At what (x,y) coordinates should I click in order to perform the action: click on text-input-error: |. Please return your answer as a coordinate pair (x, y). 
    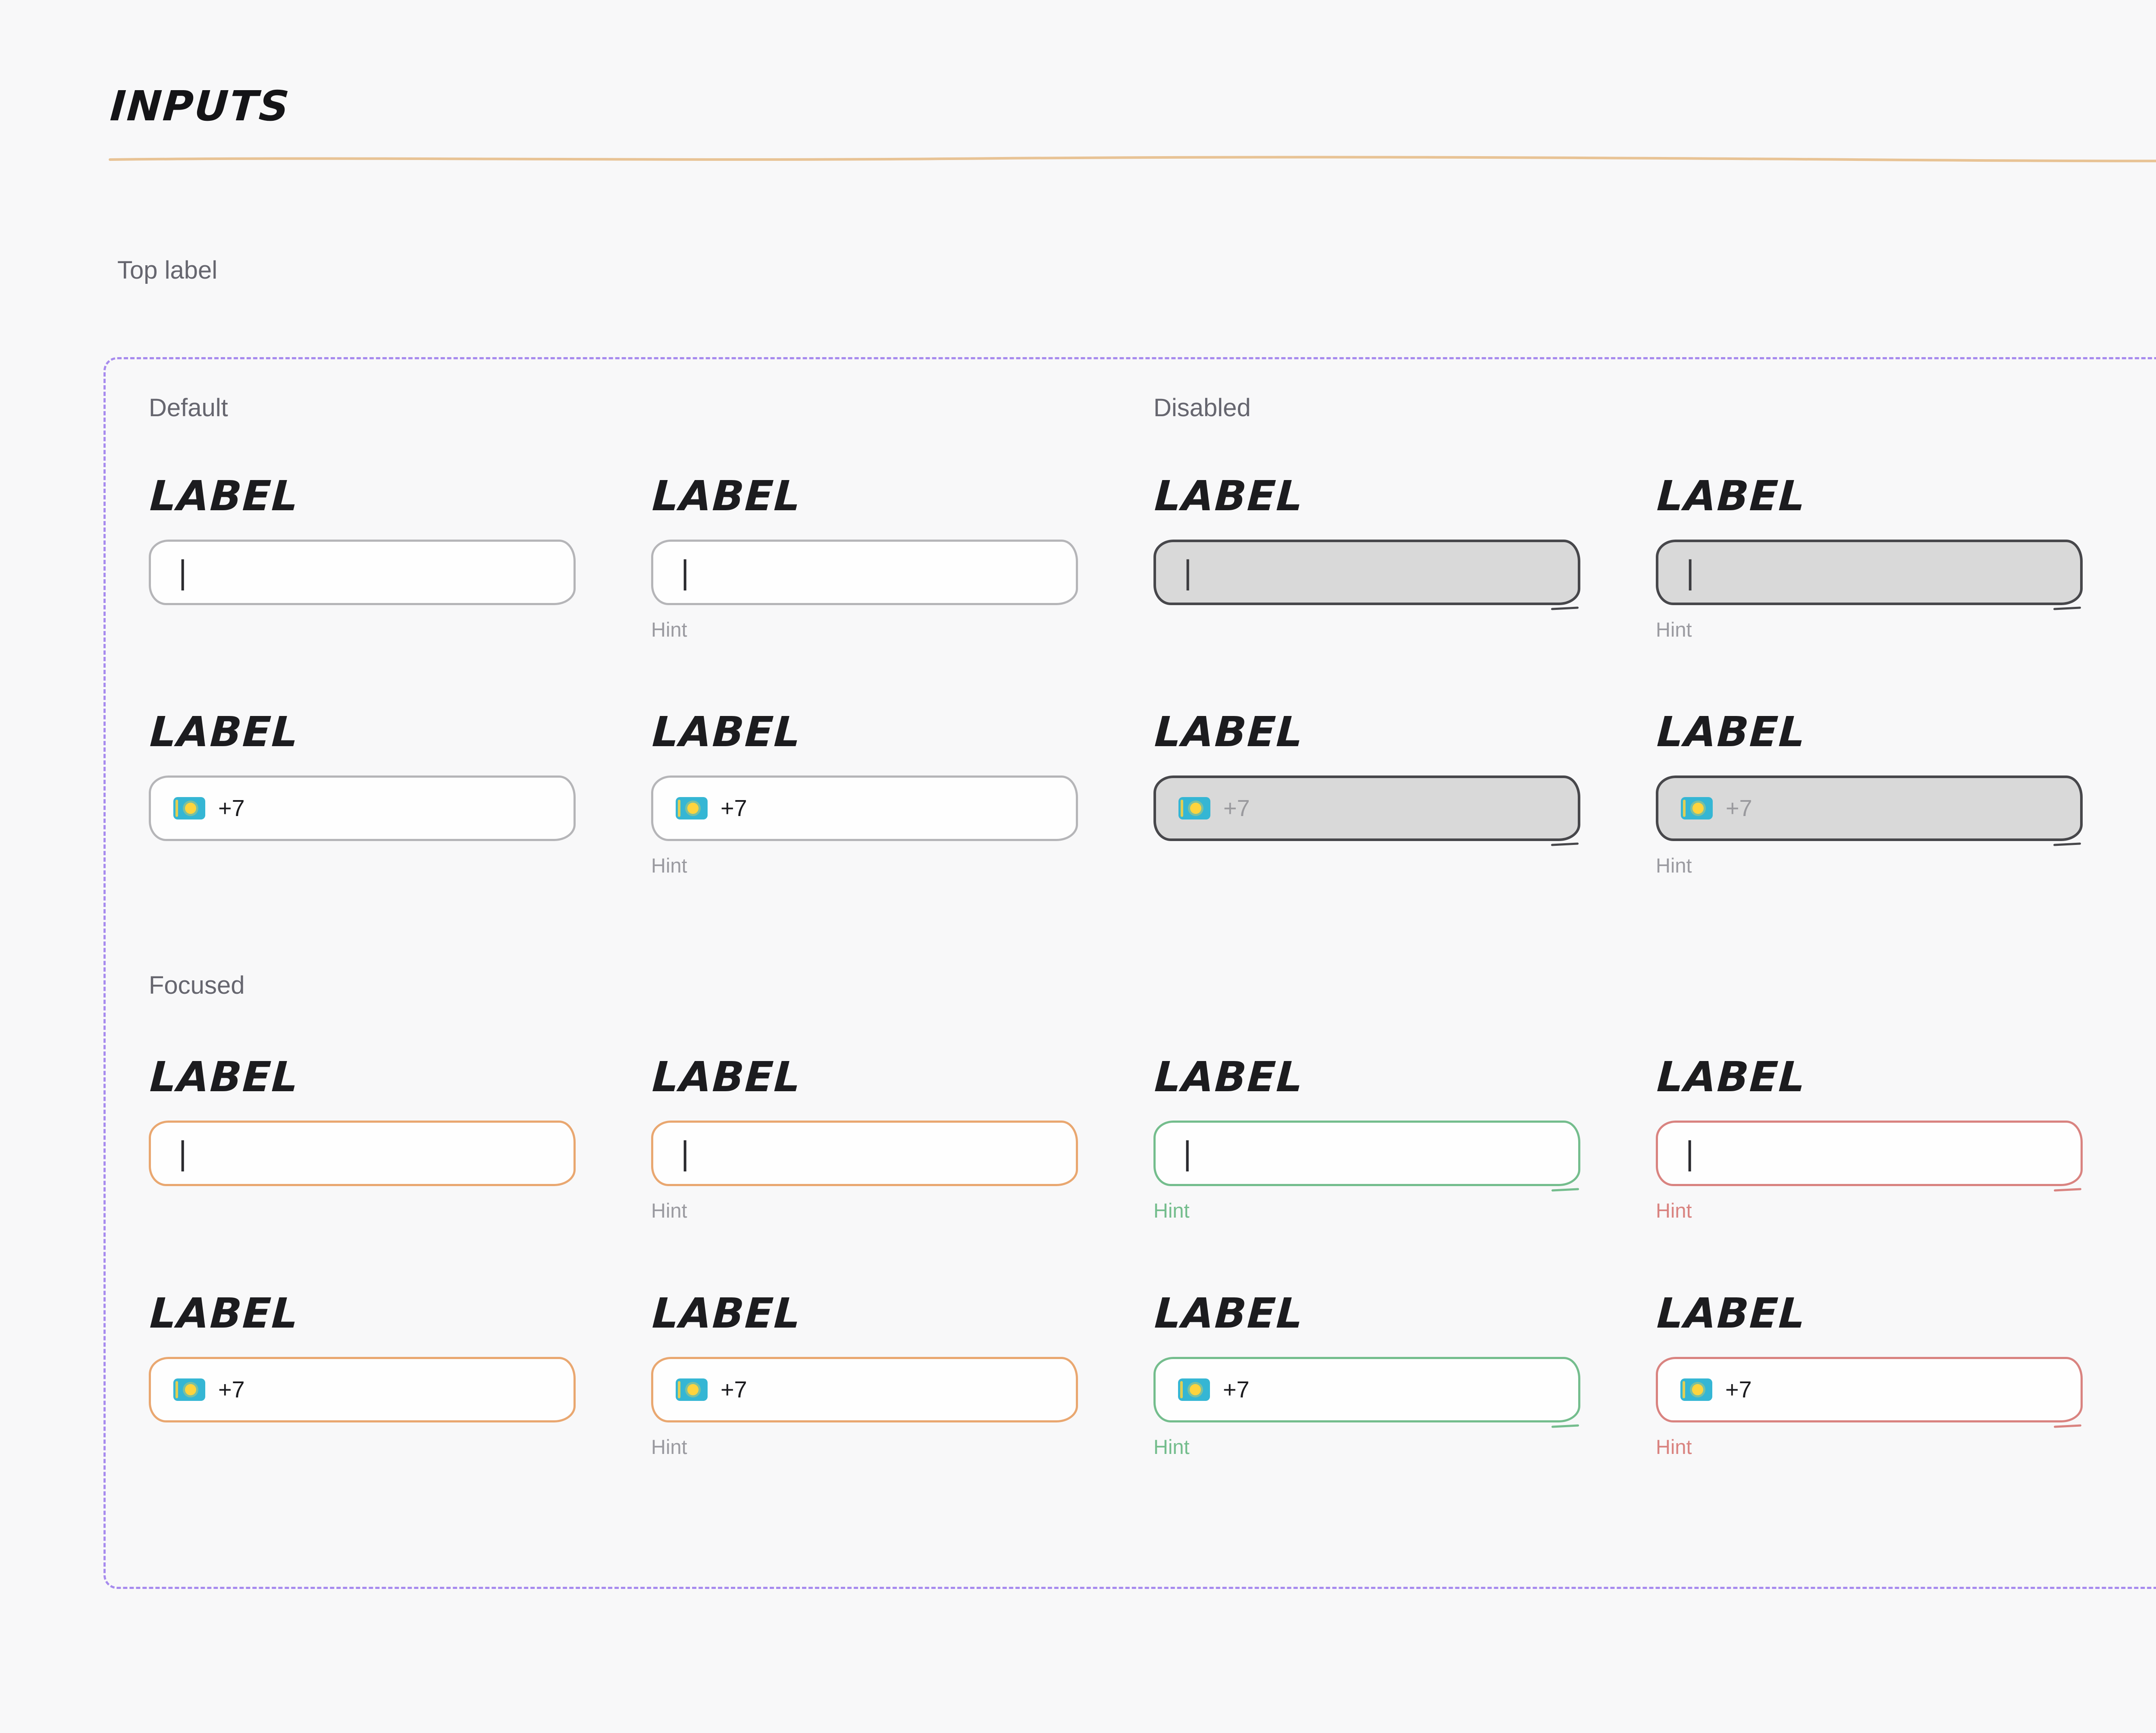
    Looking at the image, I should click on (1869, 1154).